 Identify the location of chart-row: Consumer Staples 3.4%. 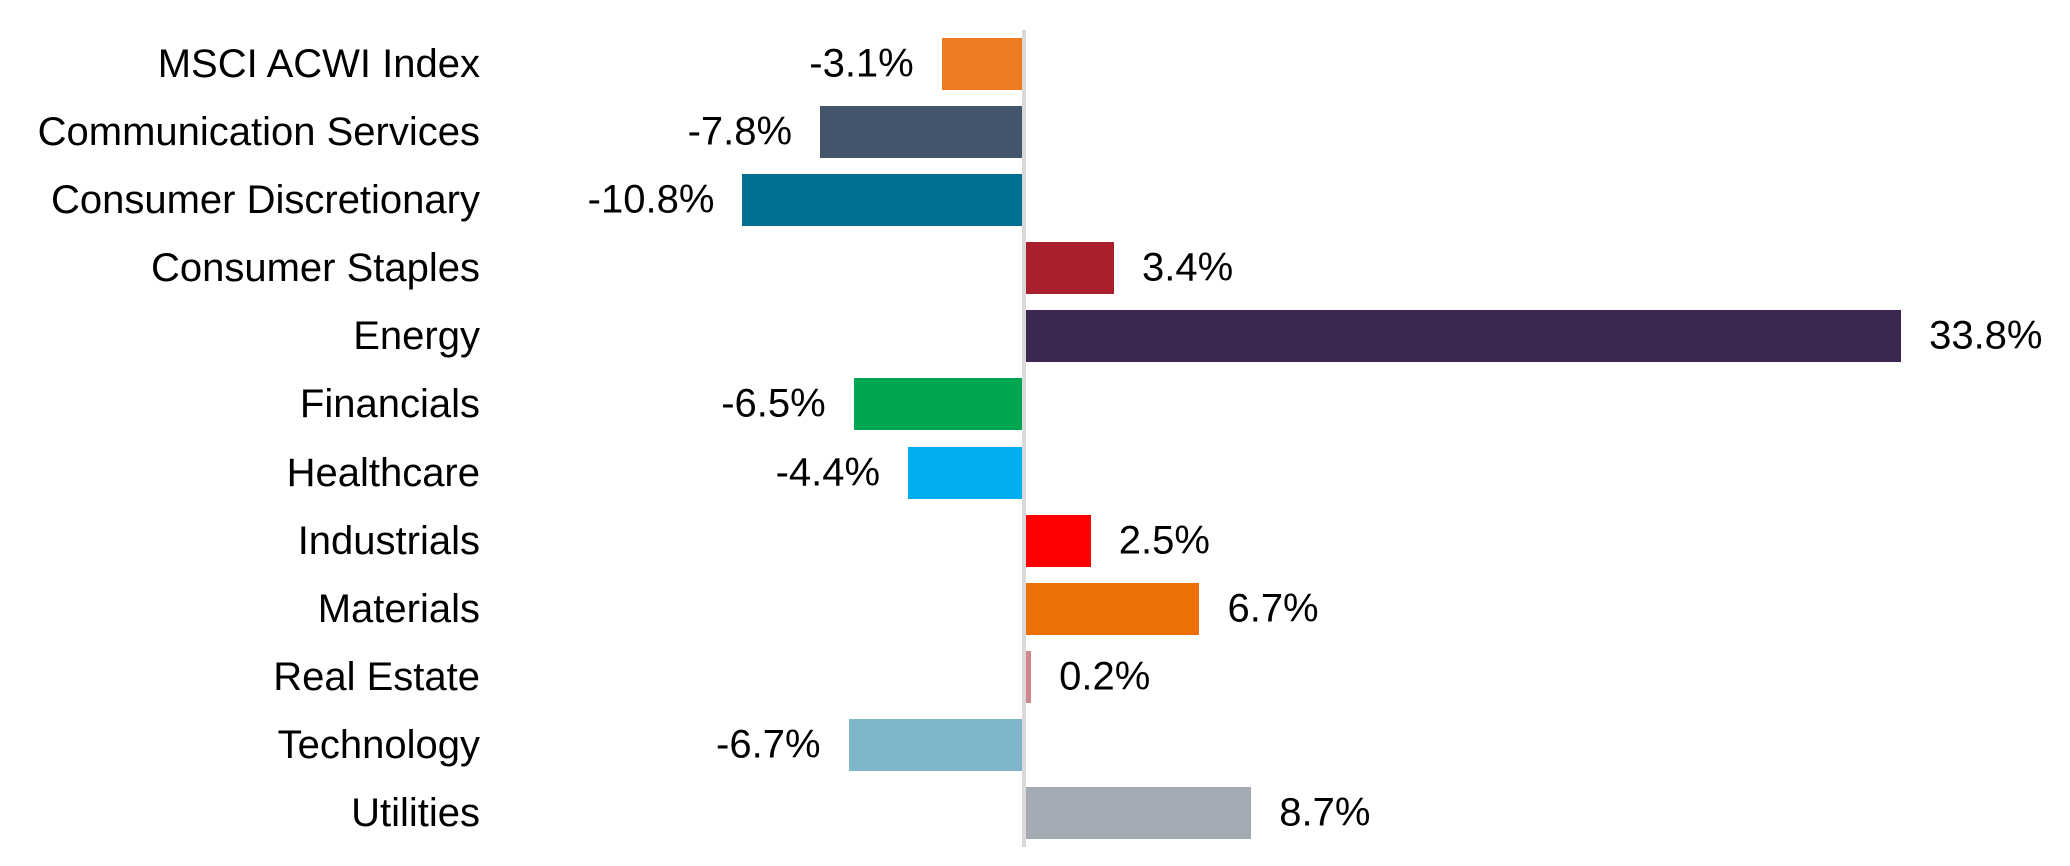
(1035, 268).